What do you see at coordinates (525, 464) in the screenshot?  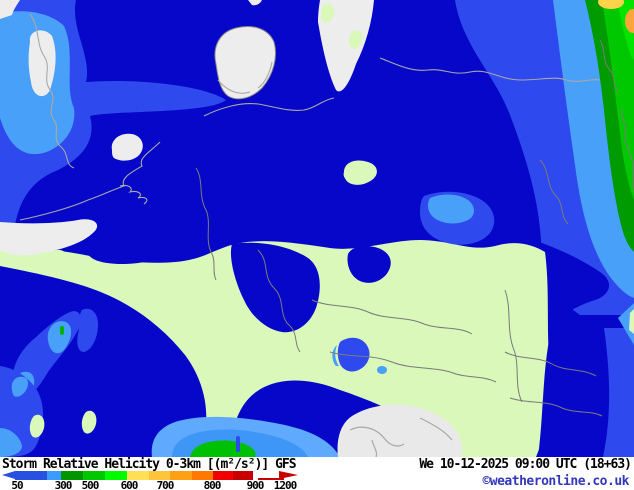 I see `map-datetime: We 10-12-2025 09:00 UTC (18+63)` at bounding box center [525, 464].